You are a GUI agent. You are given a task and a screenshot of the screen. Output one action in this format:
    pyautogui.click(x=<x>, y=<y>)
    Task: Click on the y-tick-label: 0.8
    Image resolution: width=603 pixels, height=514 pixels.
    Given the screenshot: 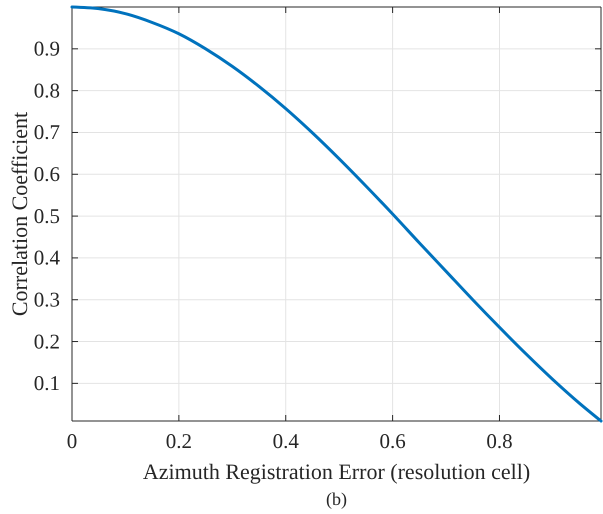 What is the action you would take?
    pyautogui.click(x=47, y=90)
    